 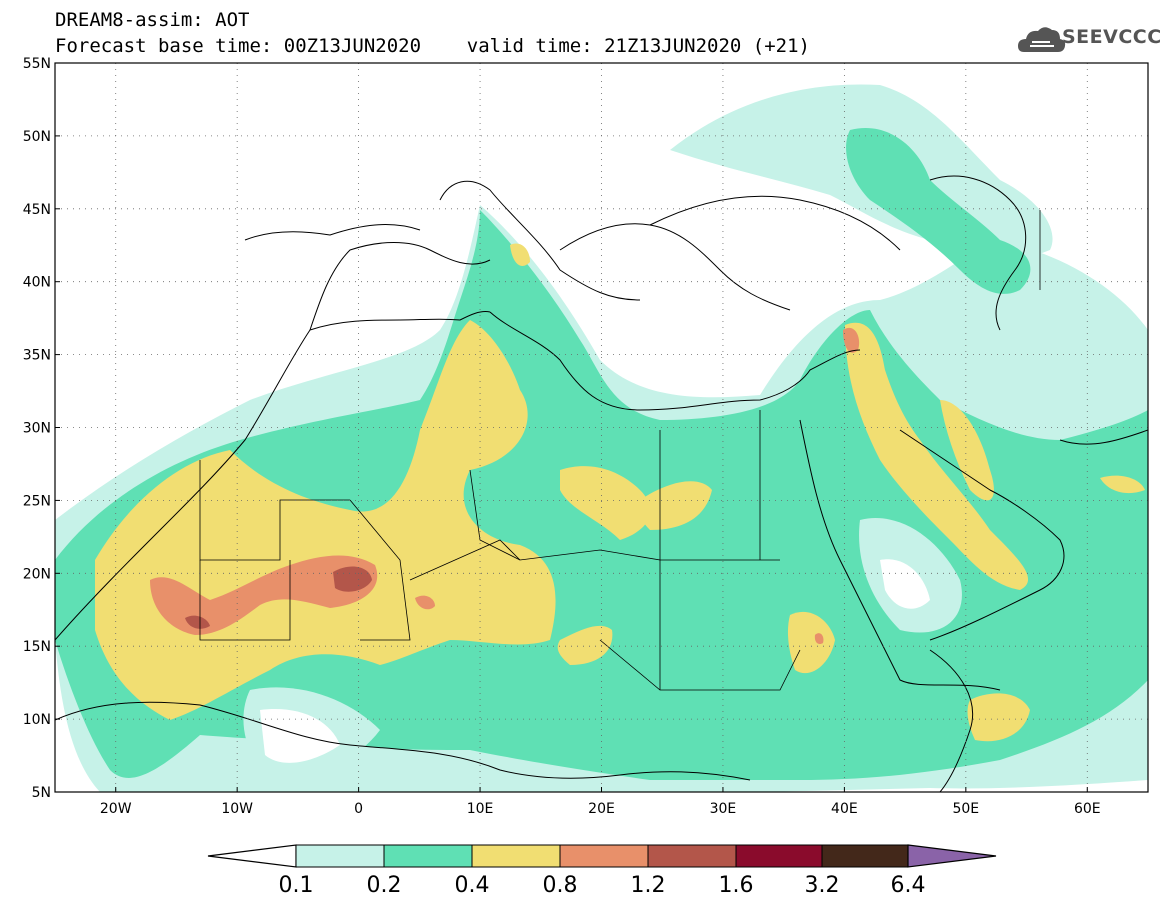 What do you see at coordinates (560, 885) in the screenshot?
I see `colorbar-label: 0.8` at bounding box center [560, 885].